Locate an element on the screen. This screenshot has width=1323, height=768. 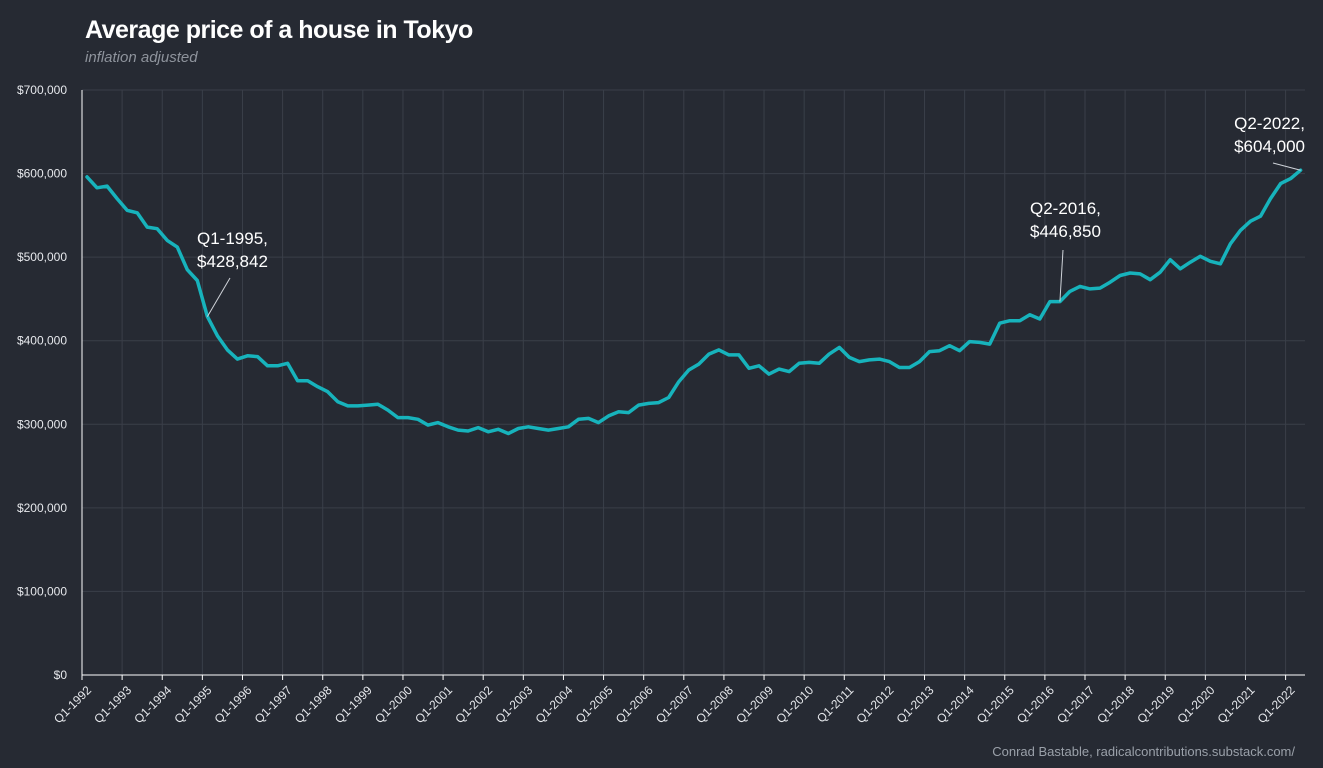
y-tick-label: $200,000 is located at coordinates (42, 508).